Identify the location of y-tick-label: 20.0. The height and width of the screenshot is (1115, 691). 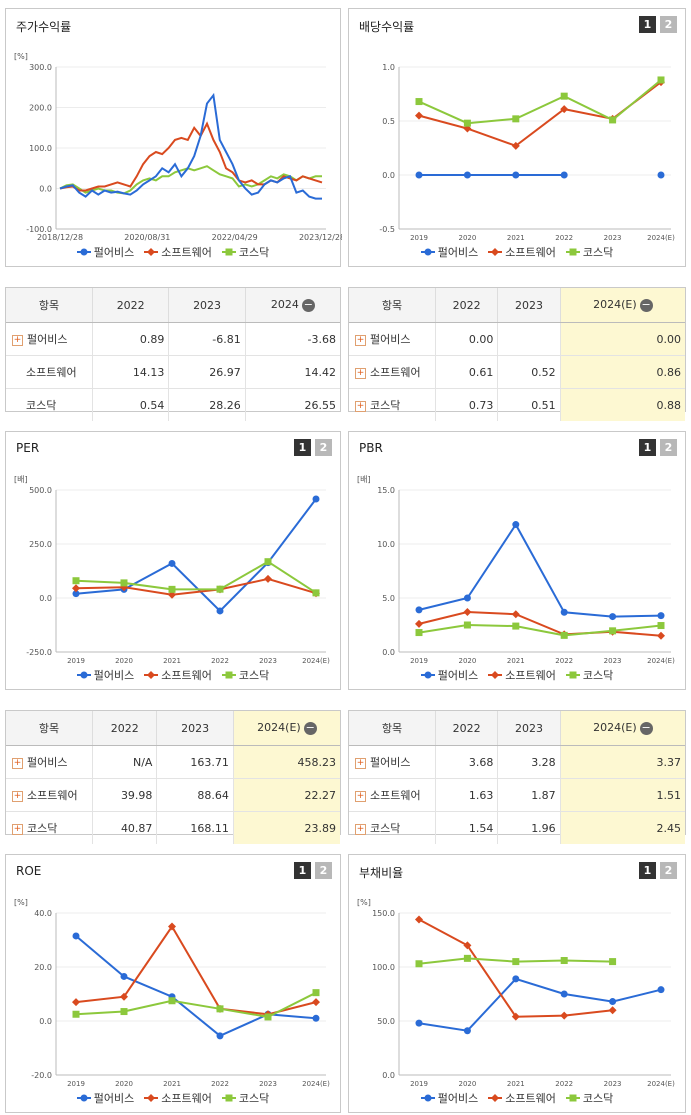
(43, 967).